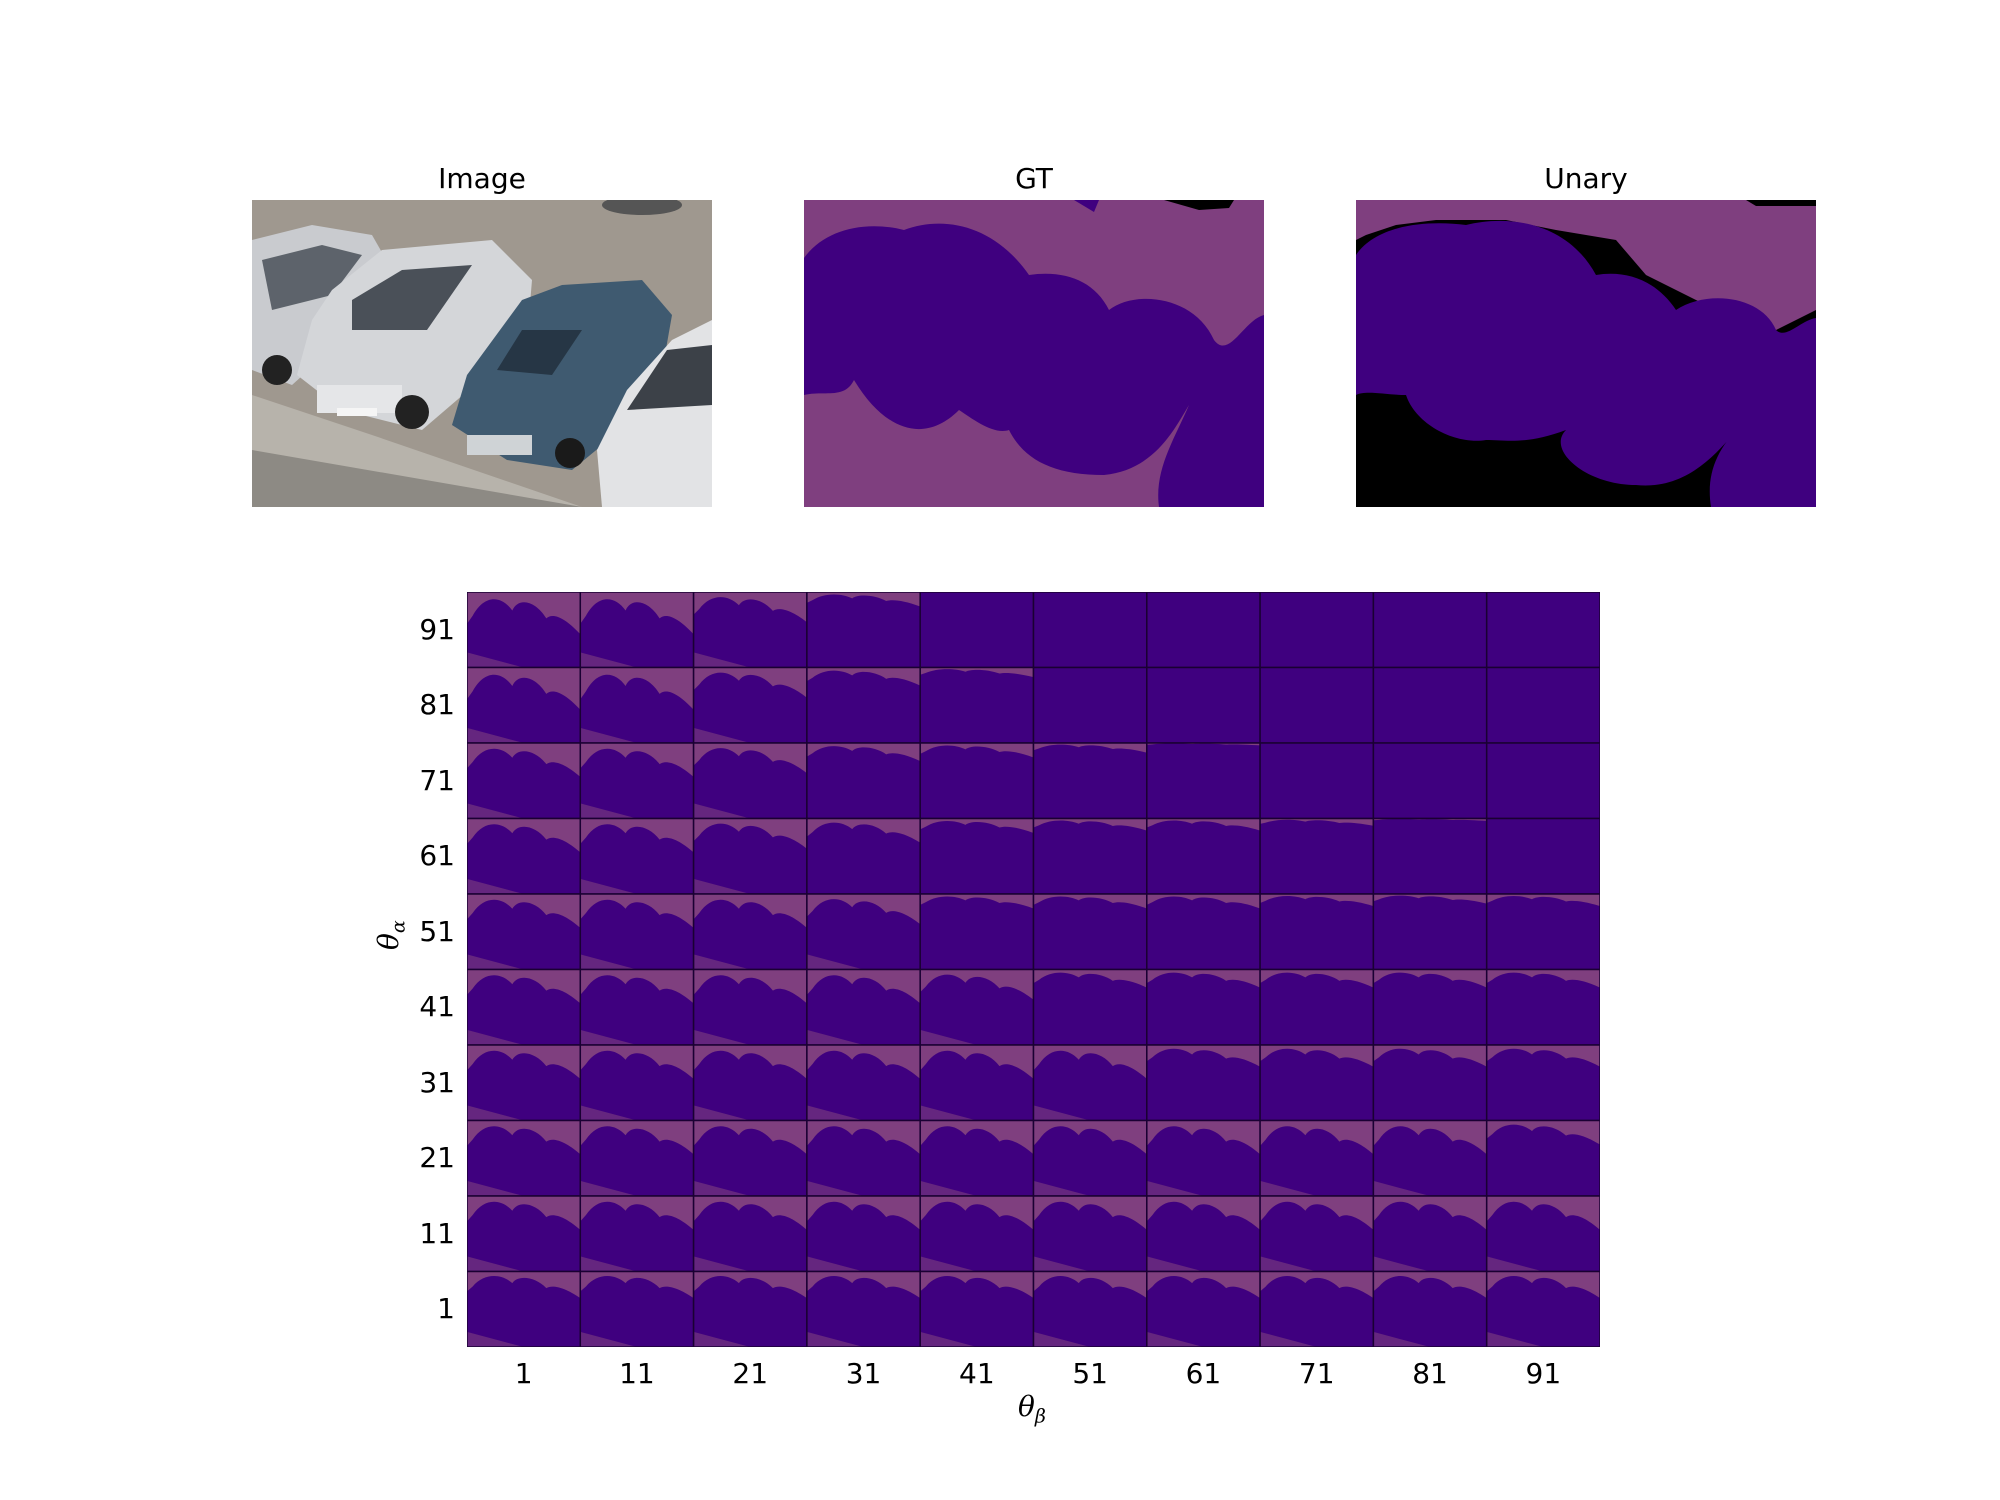 The image size is (2000, 1500). Describe the element at coordinates (1090, 1373) in the screenshot. I see `x-tick-label: 51` at that location.